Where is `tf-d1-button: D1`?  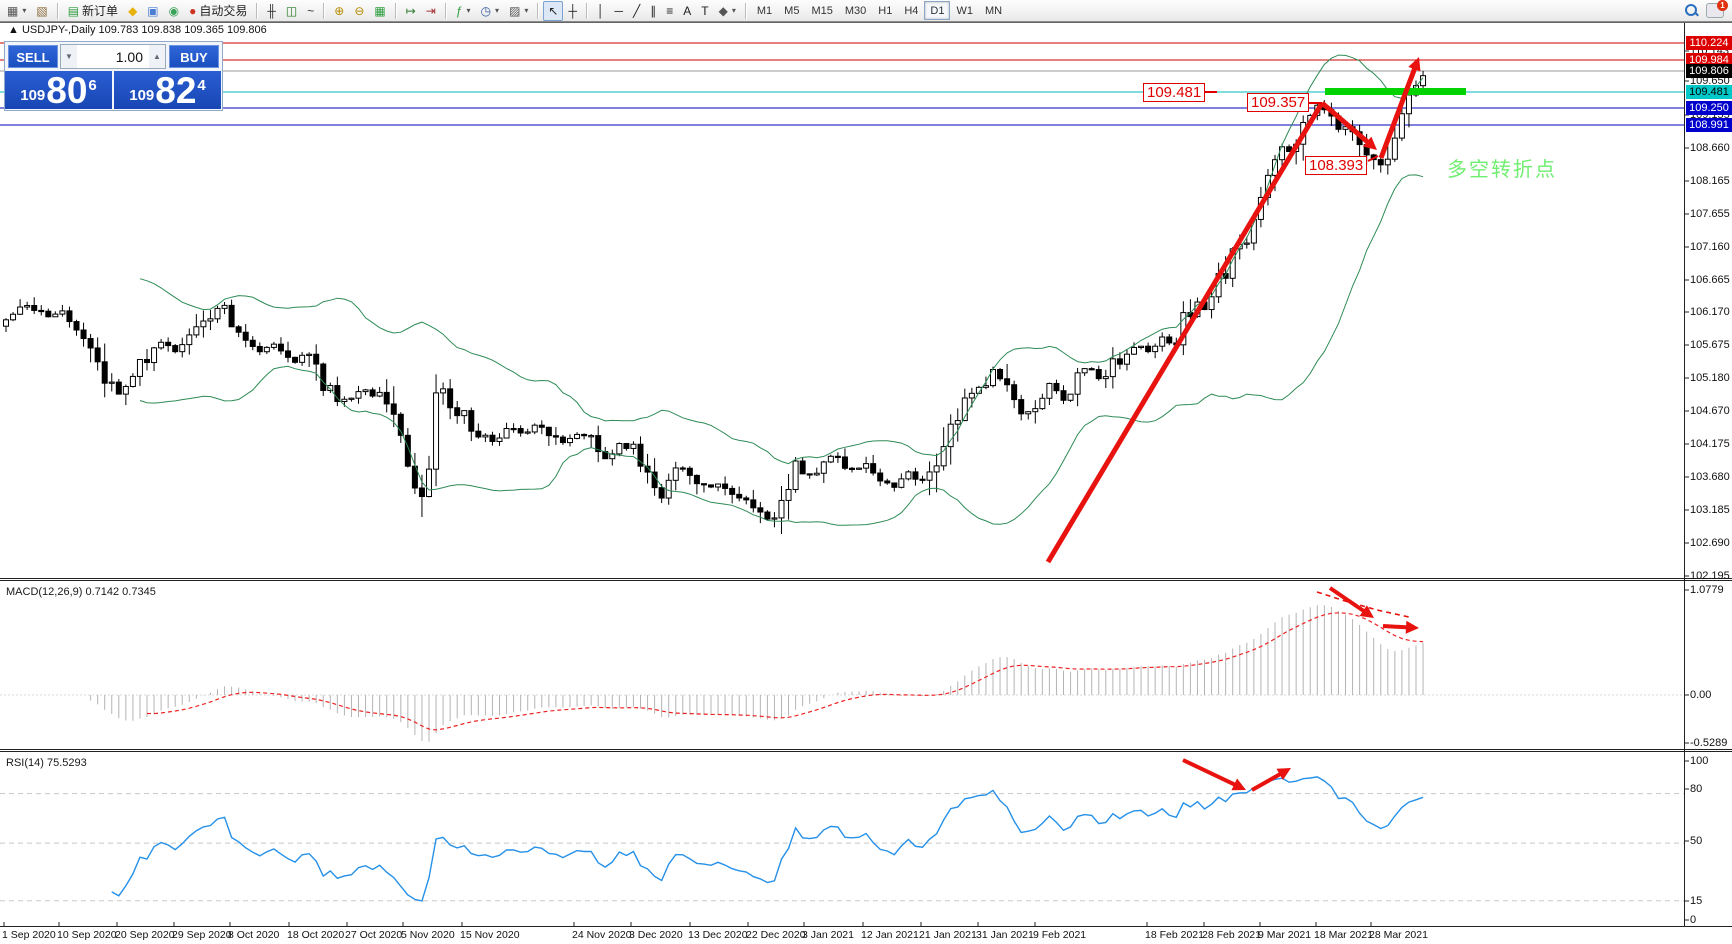 tf-d1-button: D1 is located at coordinates (937, 10).